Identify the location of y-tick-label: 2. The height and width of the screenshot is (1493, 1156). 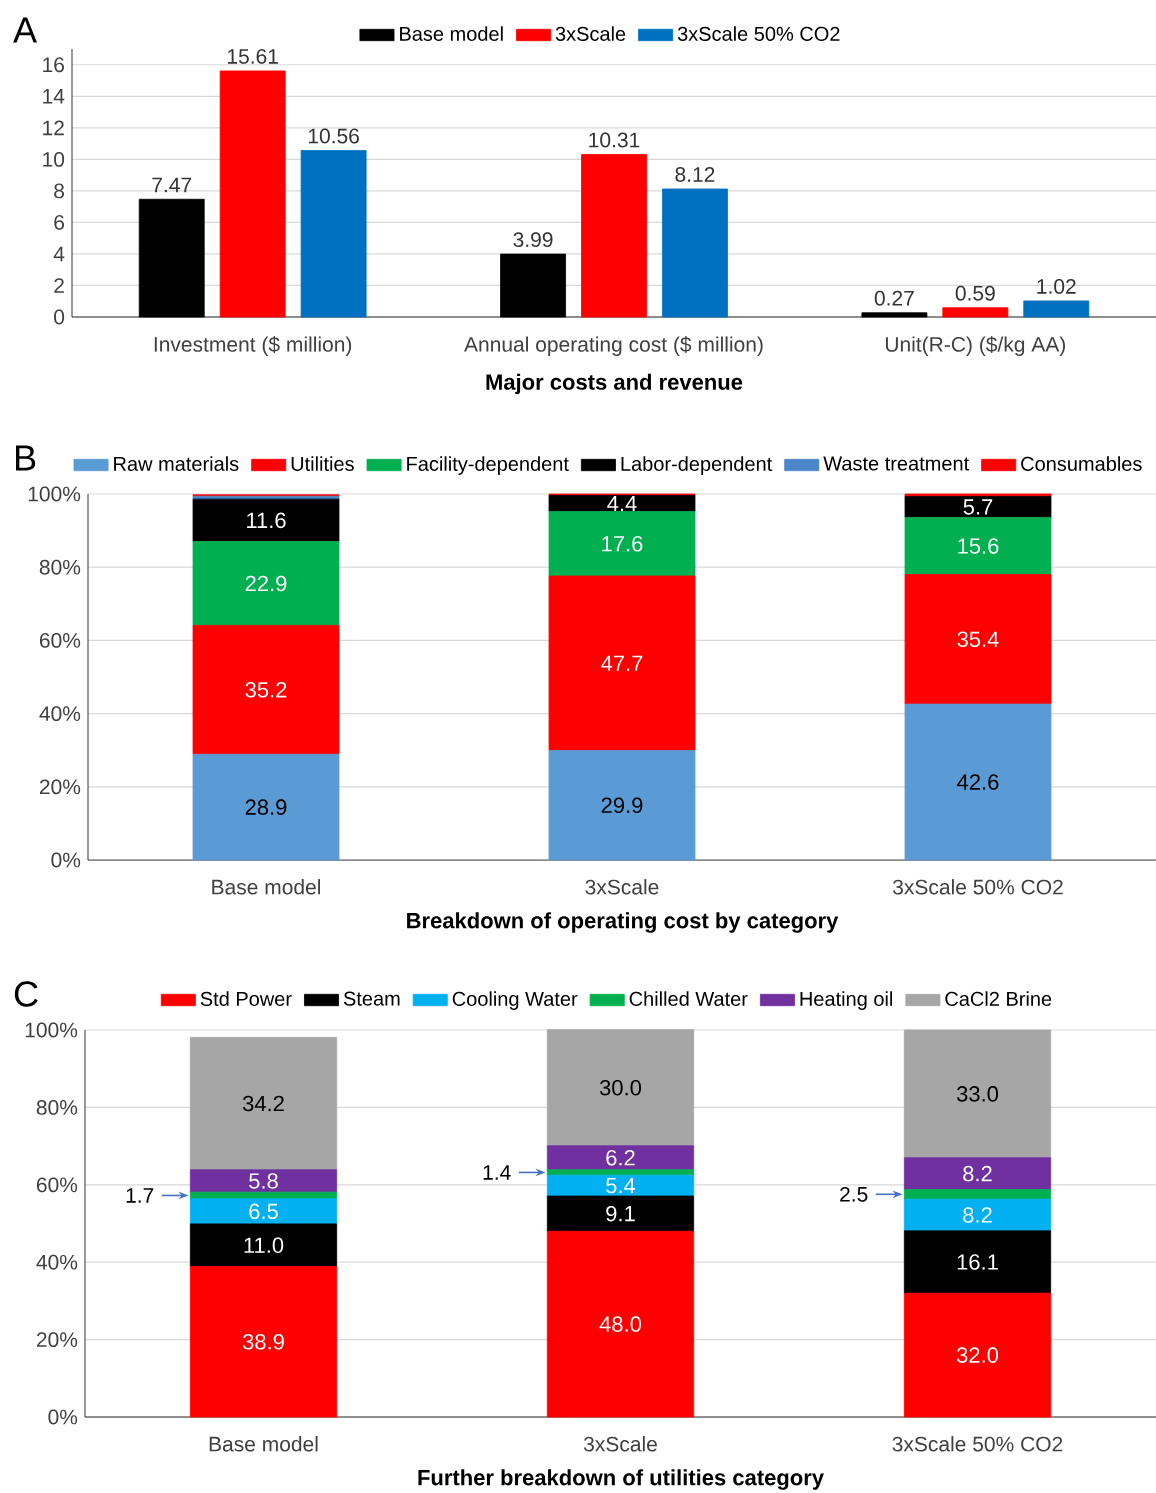
(59, 285).